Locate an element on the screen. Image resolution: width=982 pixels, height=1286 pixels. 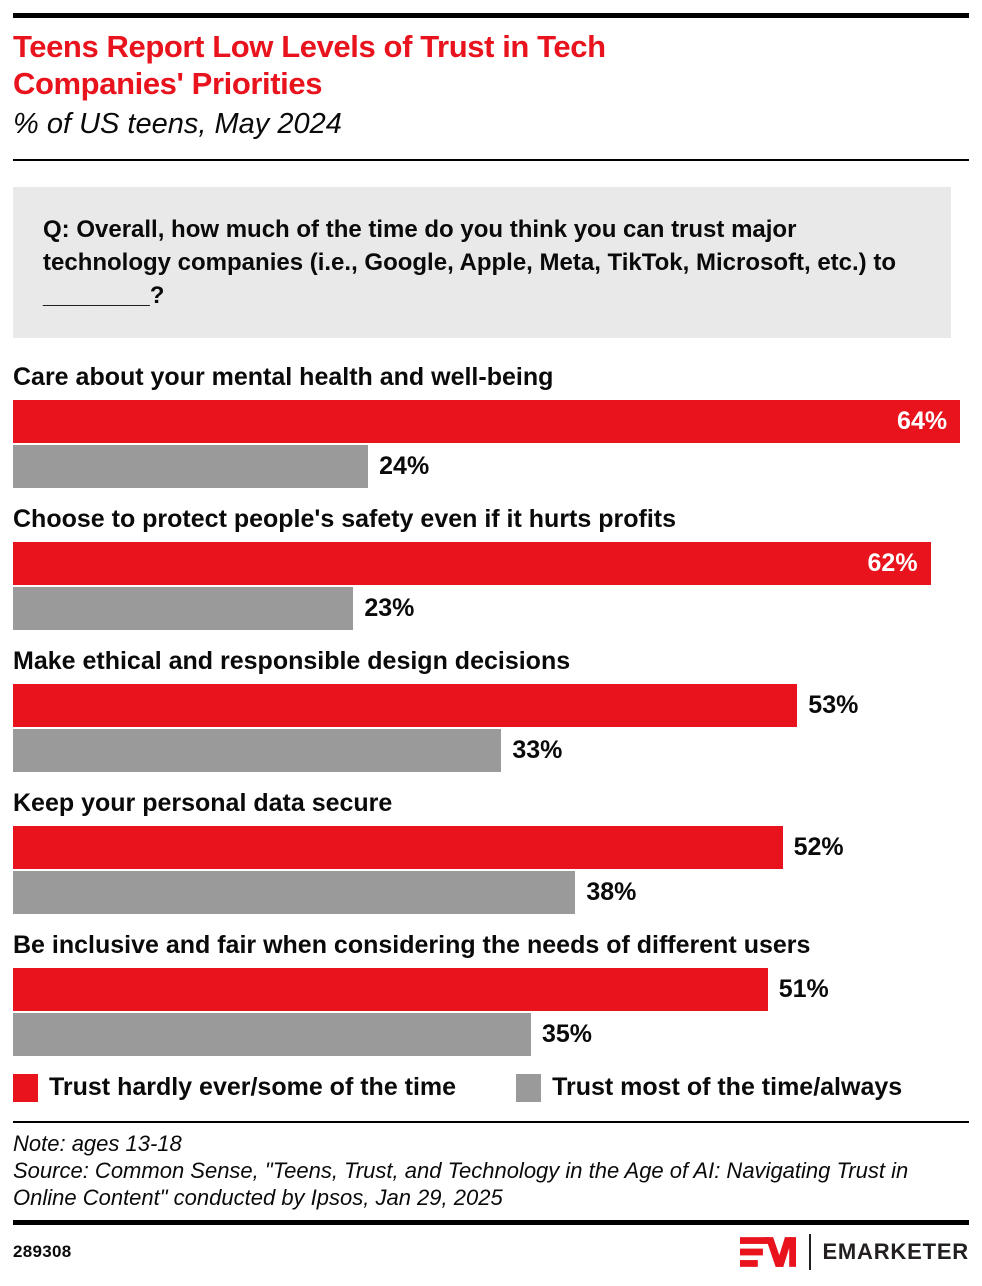
header-divider is located at coordinates (491, 160).